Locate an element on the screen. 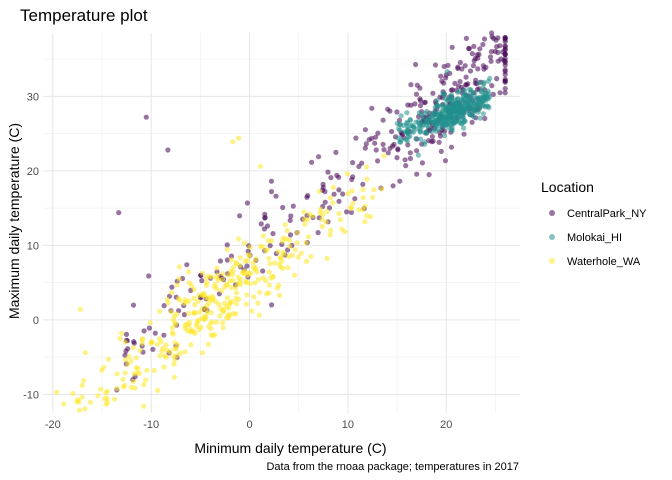  y-tick-label: 0 is located at coordinates (36, 321).